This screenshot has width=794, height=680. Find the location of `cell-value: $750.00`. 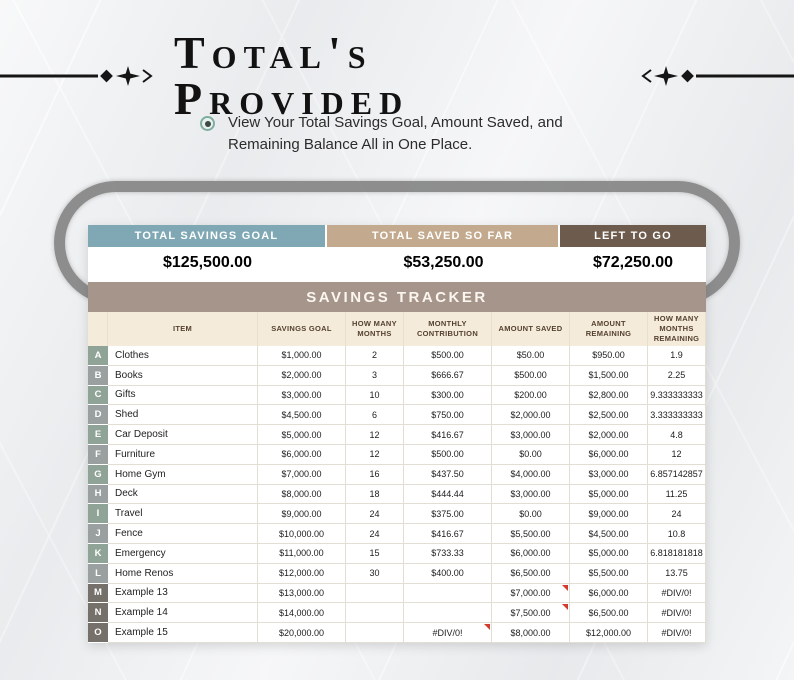

cell-value: $750.00 is located at coordinates (448, 415).